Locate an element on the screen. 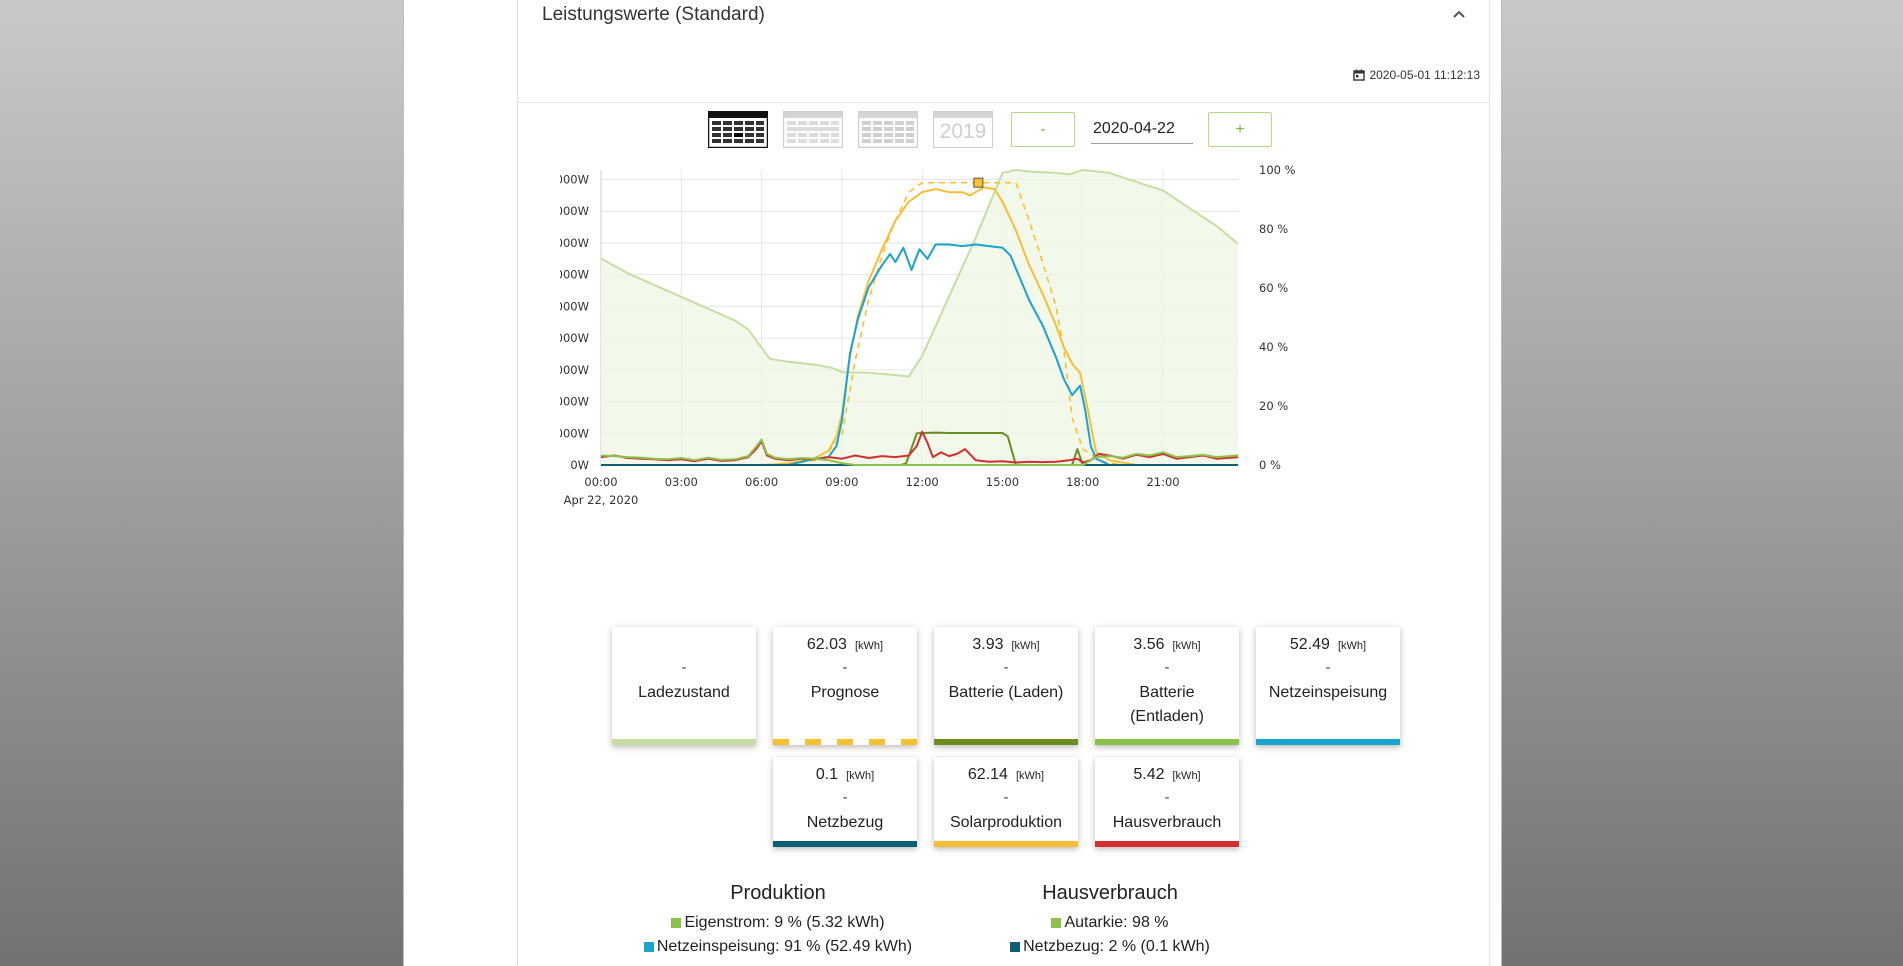 The height and width of the screenshot is (966, 1903). tile-label: Hausverbrauch is located at coordinates (1167, 822).